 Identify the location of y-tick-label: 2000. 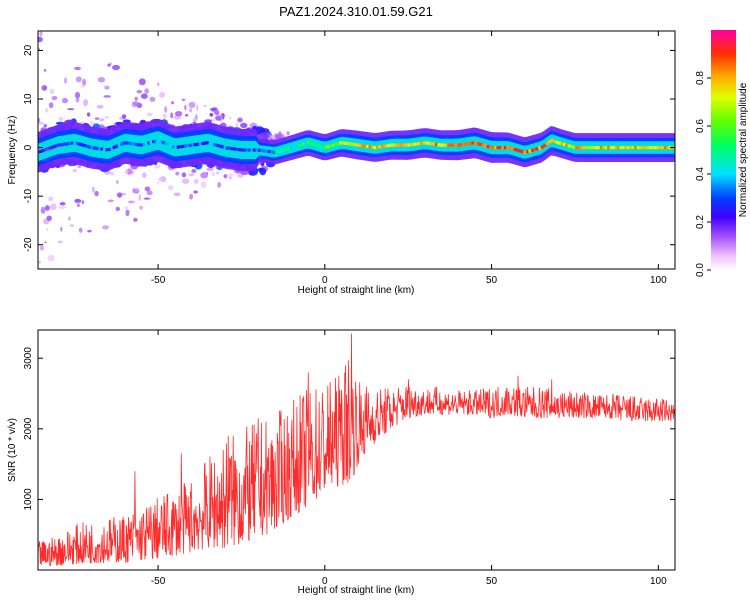
(28, 428).